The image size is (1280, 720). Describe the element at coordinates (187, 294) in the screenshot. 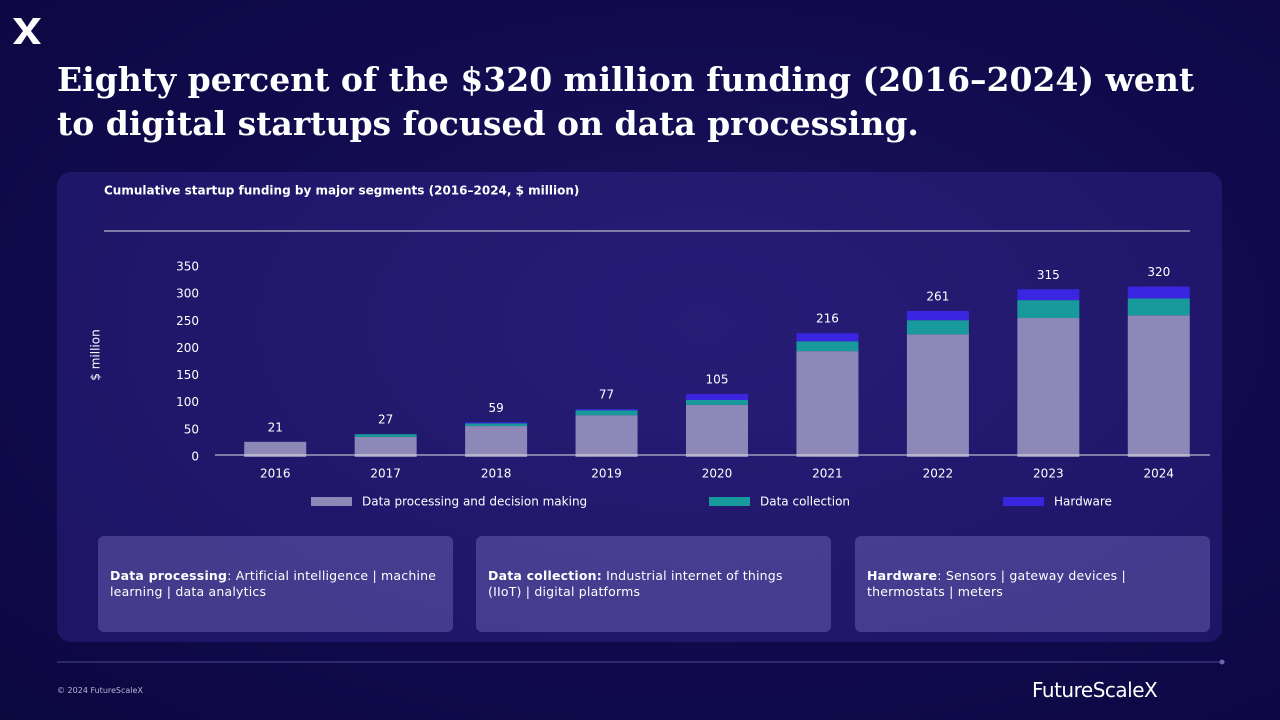

I see `y-tick-label: 300` at that location.